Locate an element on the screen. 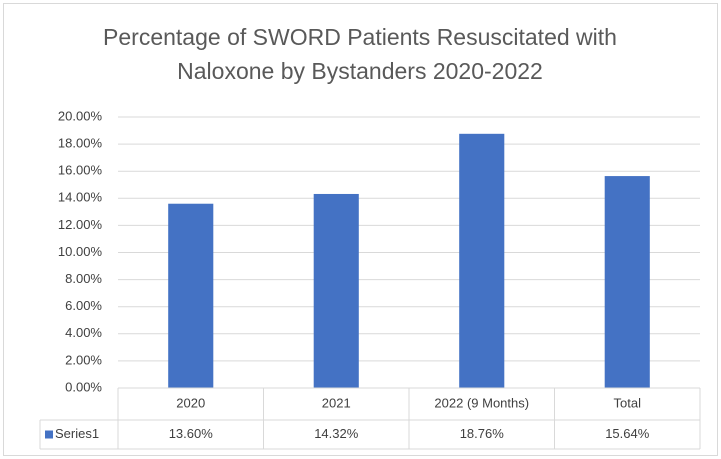  table-value: 18.76% is located at coordinates (482, 433).